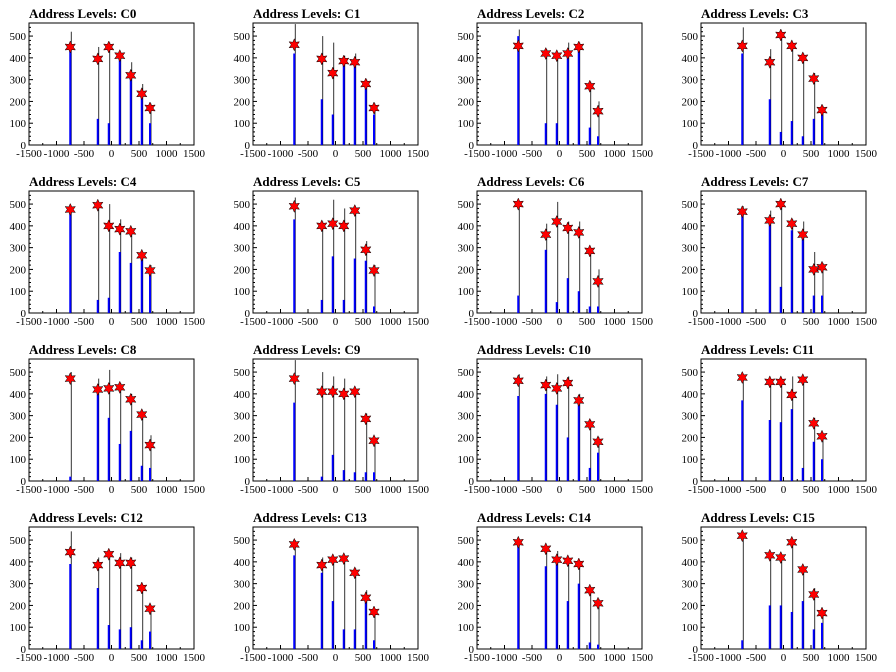 The image size is (896, 672). I want to click on panel-title: Address Levels: C9, so click(307, 349).